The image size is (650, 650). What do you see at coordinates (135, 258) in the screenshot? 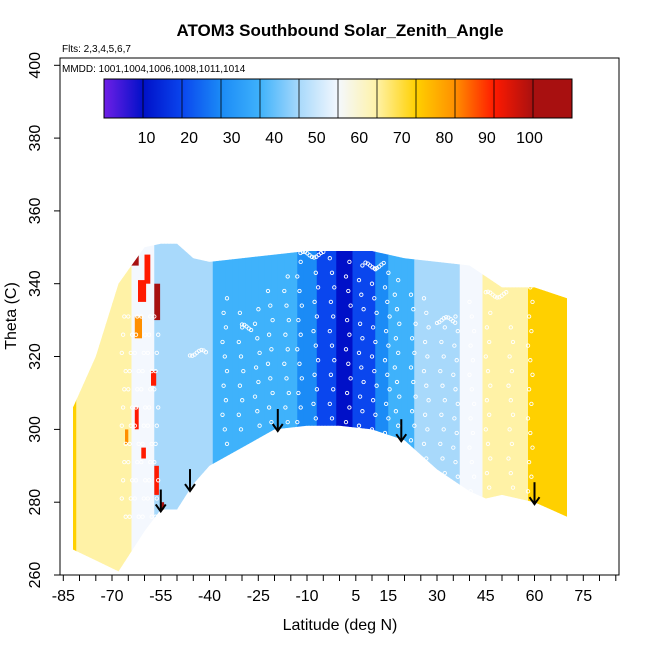
I see `curtain-patch` at bounding box center [135, 258].